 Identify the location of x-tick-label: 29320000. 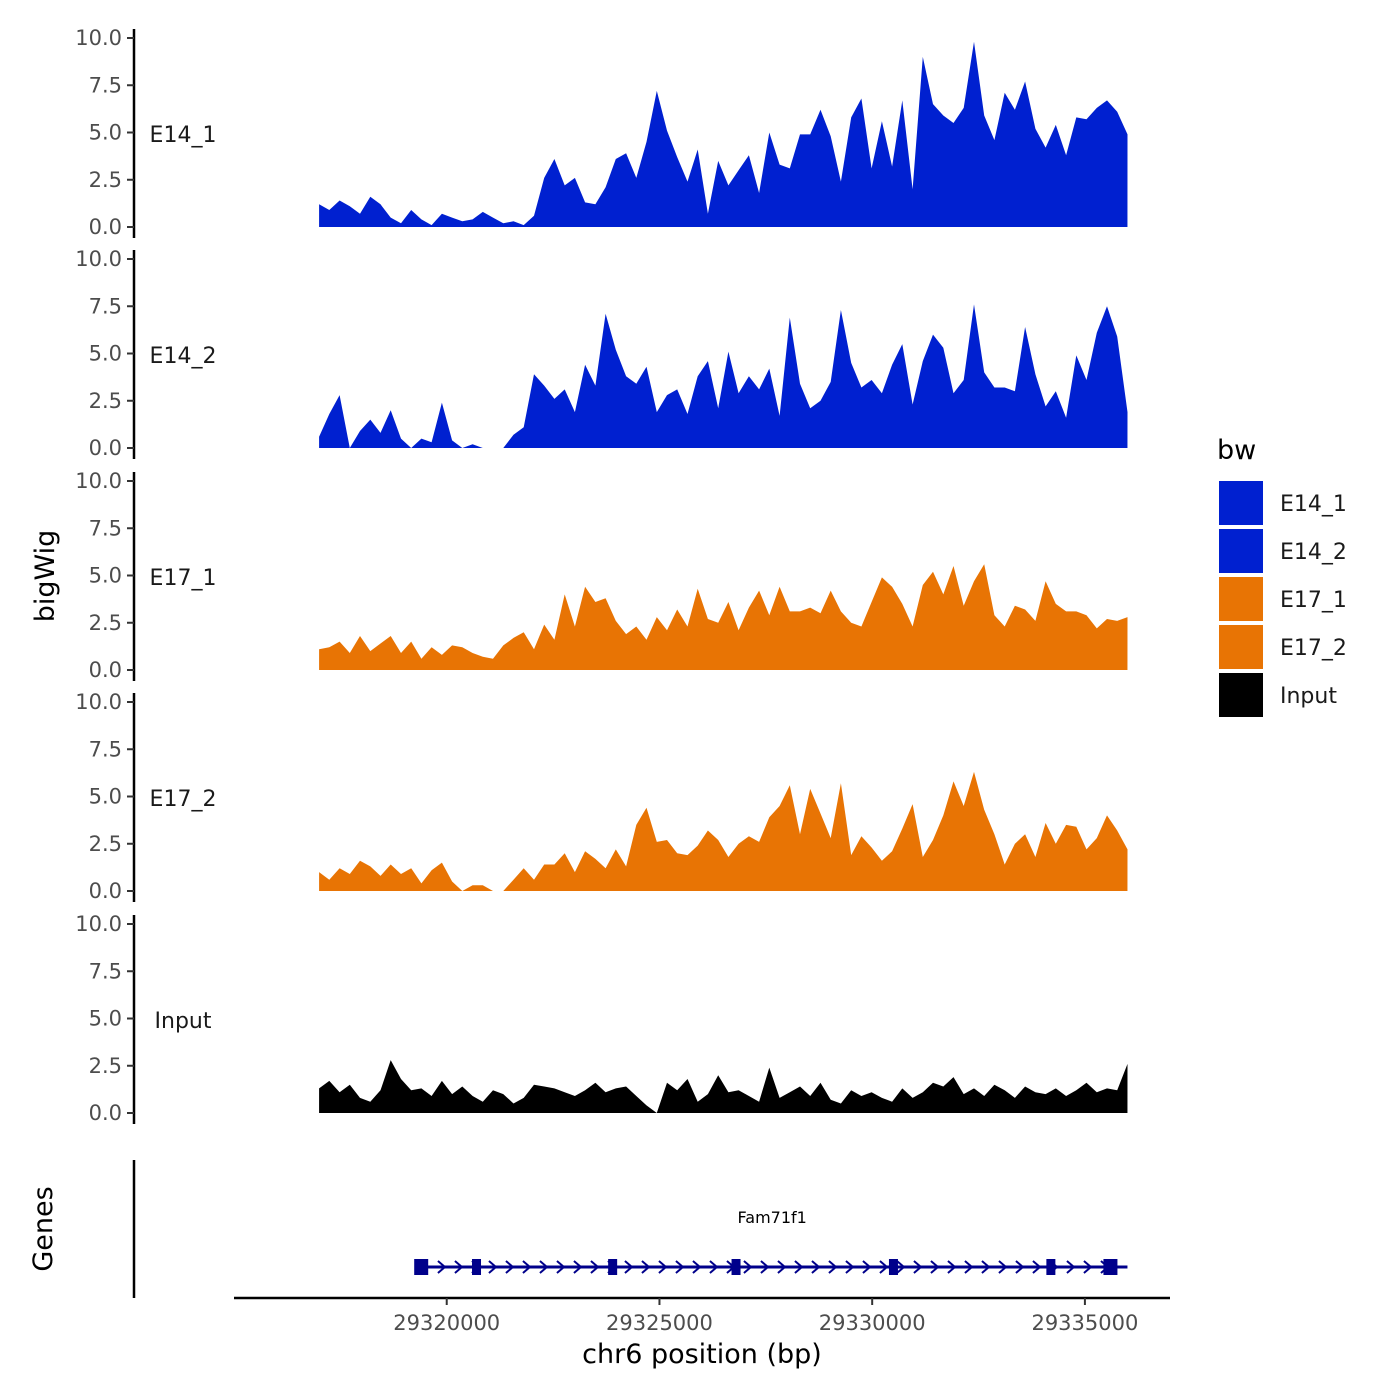
(446, 1323).